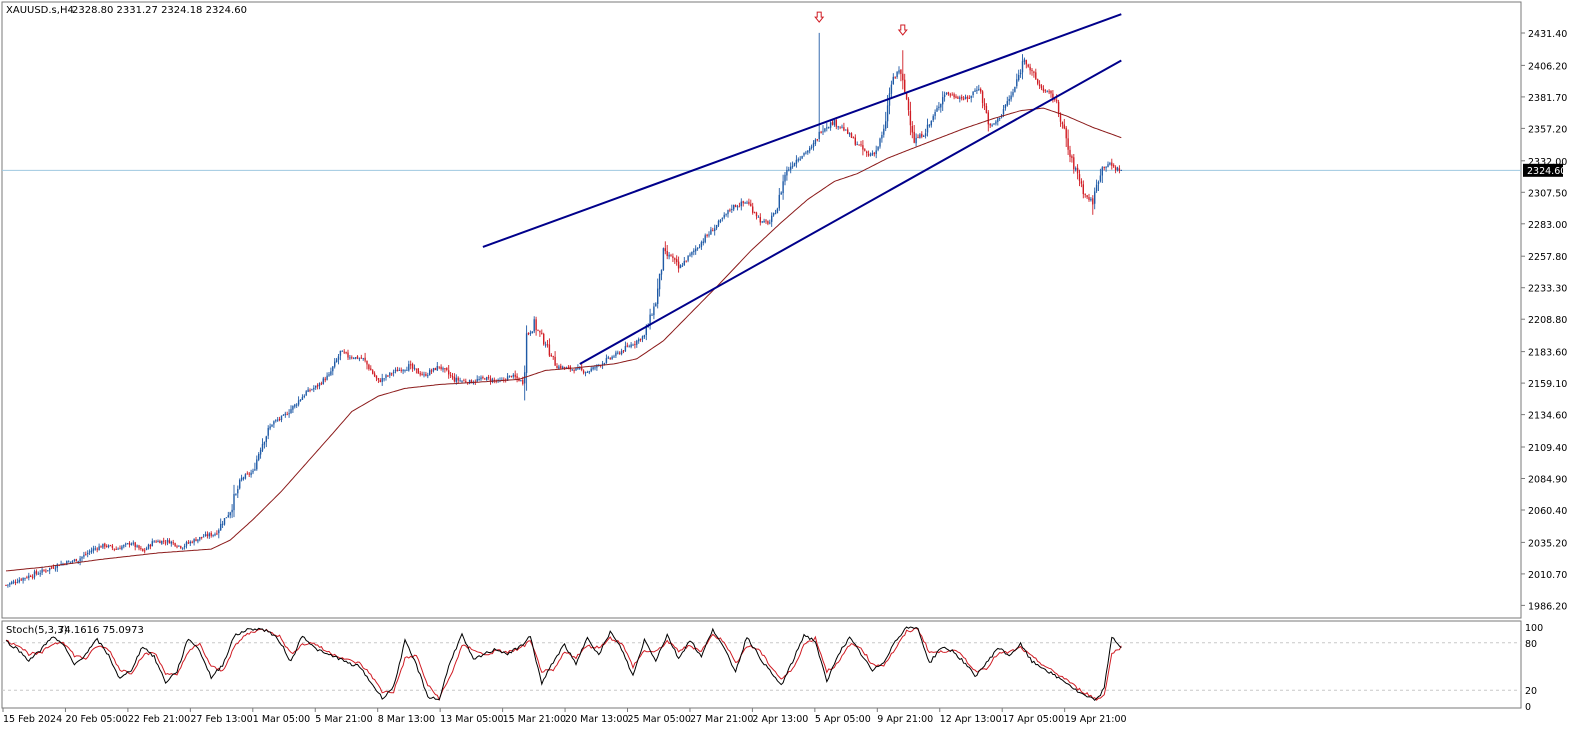  What do you see at coordinates (1547, 416) in the screenshot?
I see `price-axis-label: 2134.60` at bounding box center [1547, 416].